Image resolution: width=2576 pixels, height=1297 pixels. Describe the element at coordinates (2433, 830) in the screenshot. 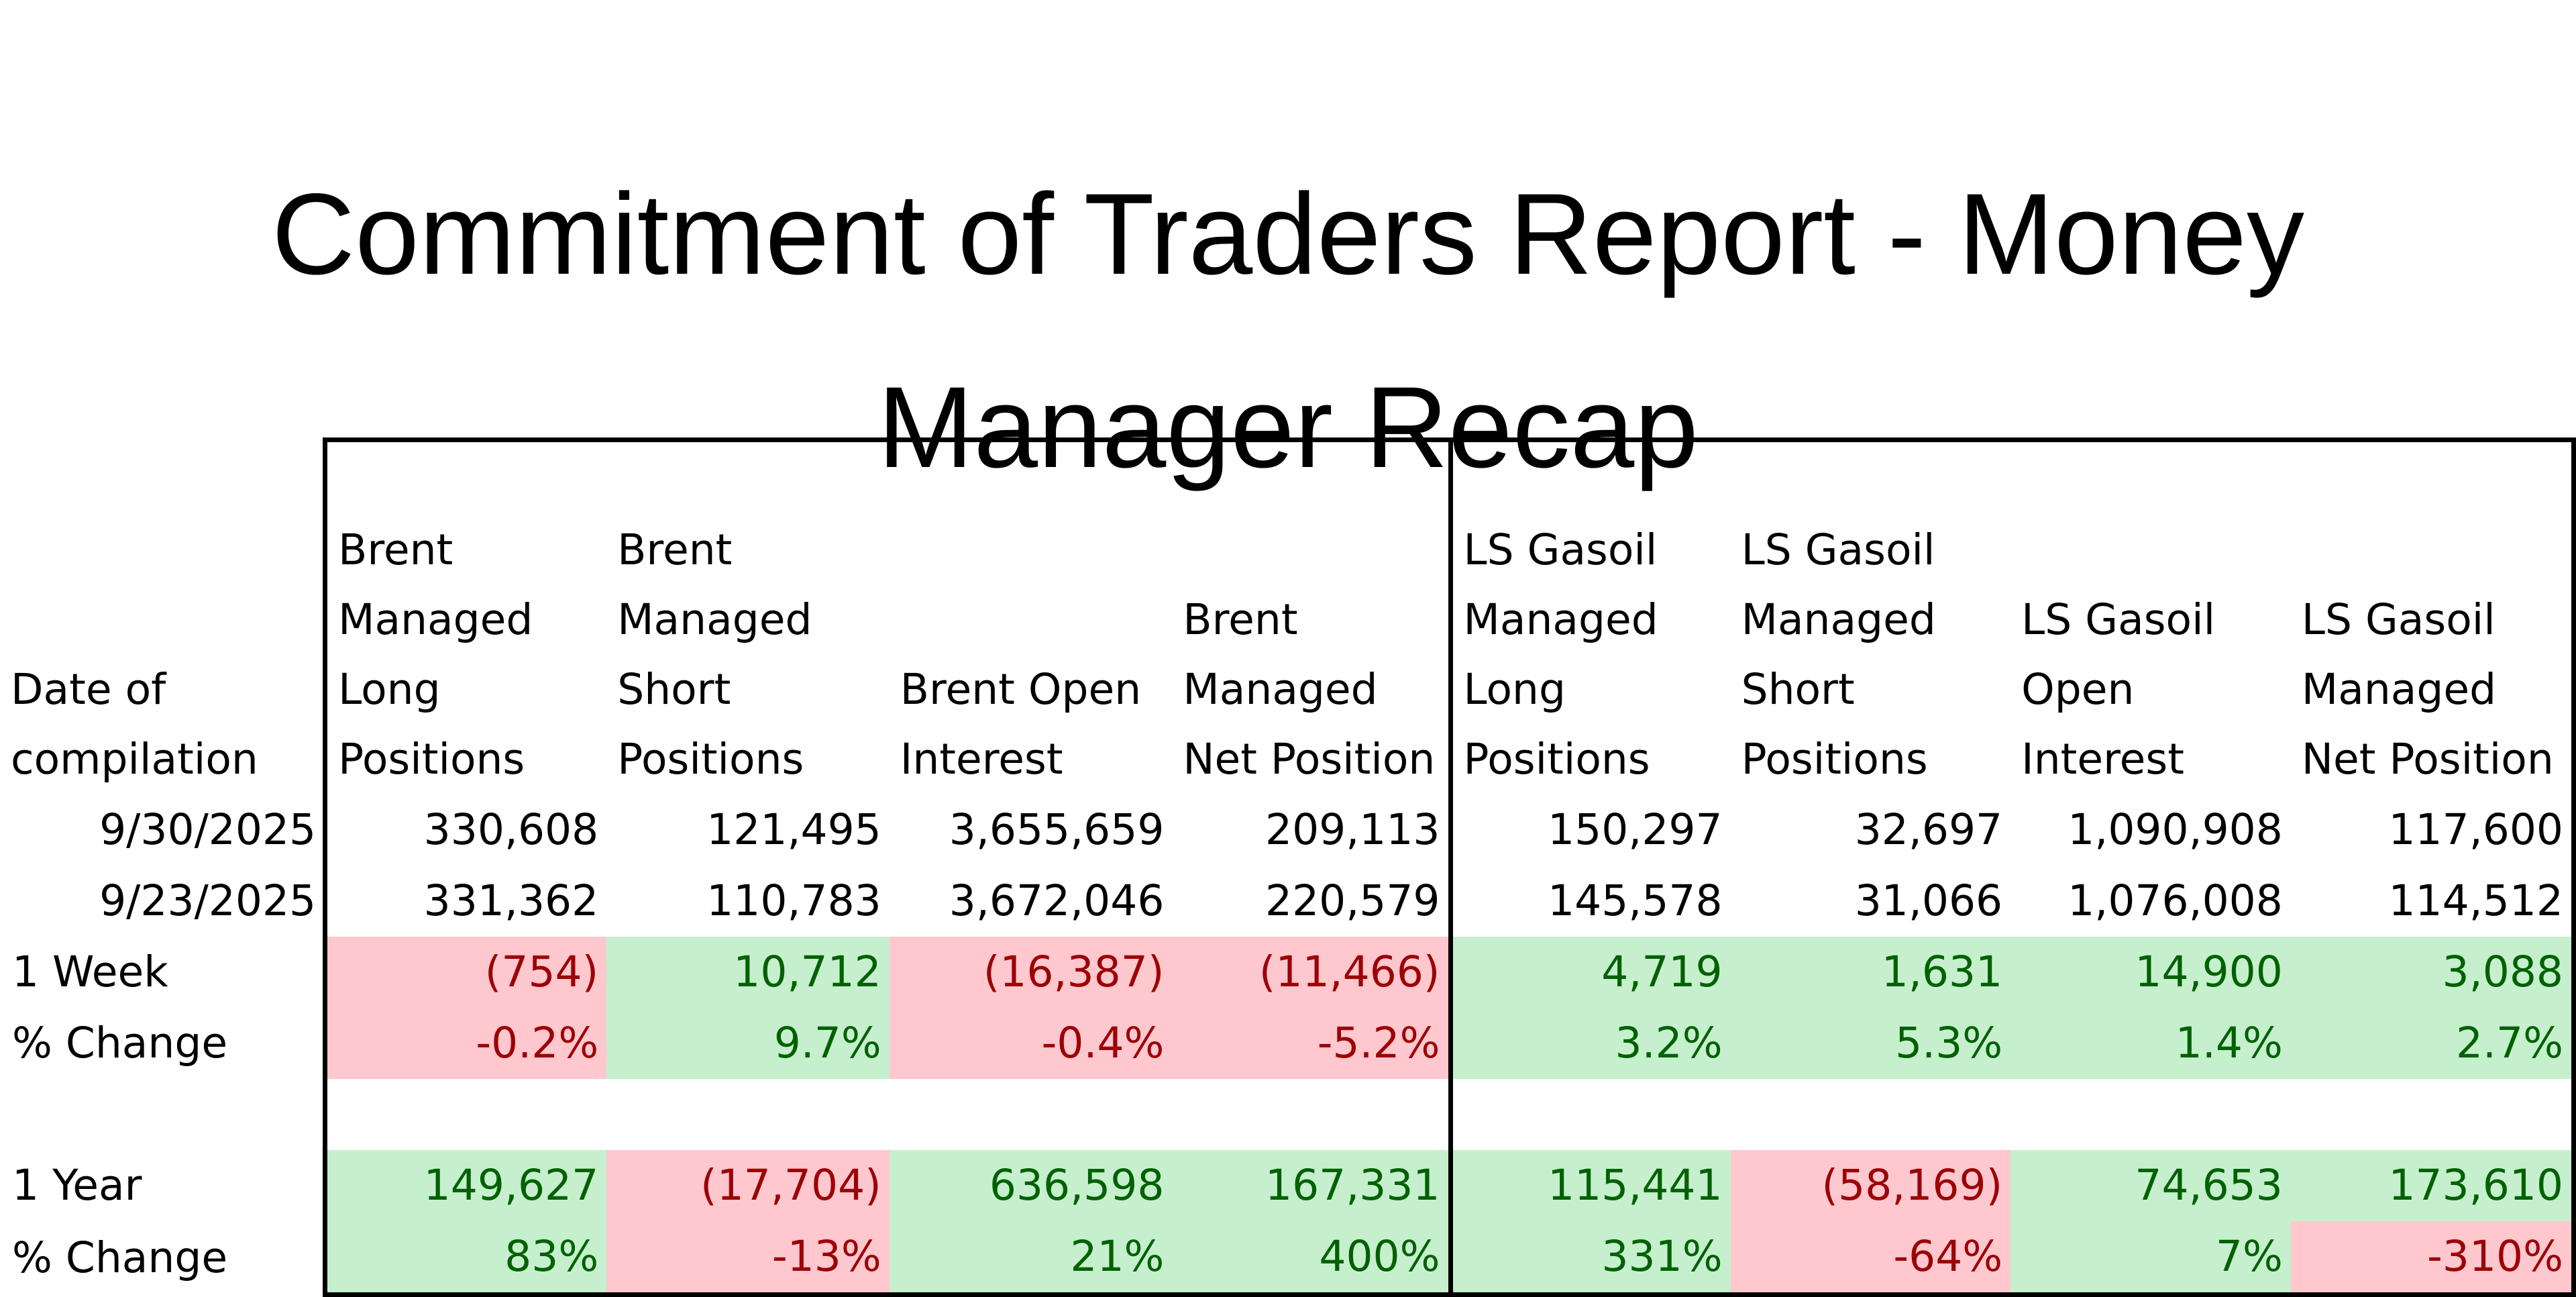

I see `cell-value: 117,600` at that location.